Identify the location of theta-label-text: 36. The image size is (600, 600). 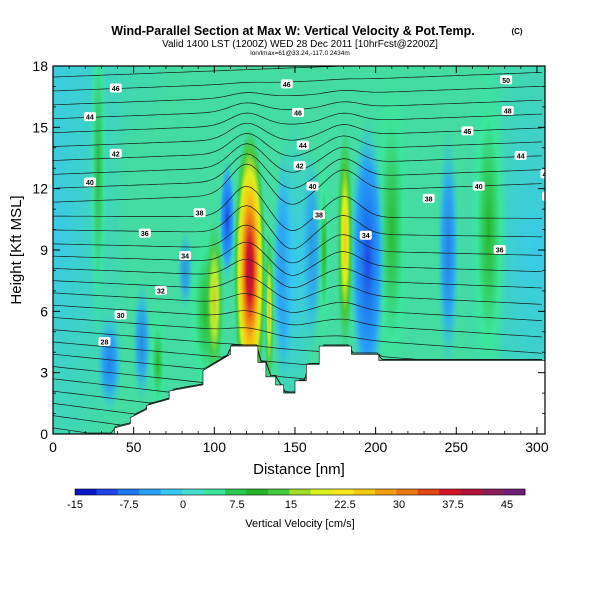
(145, 234).